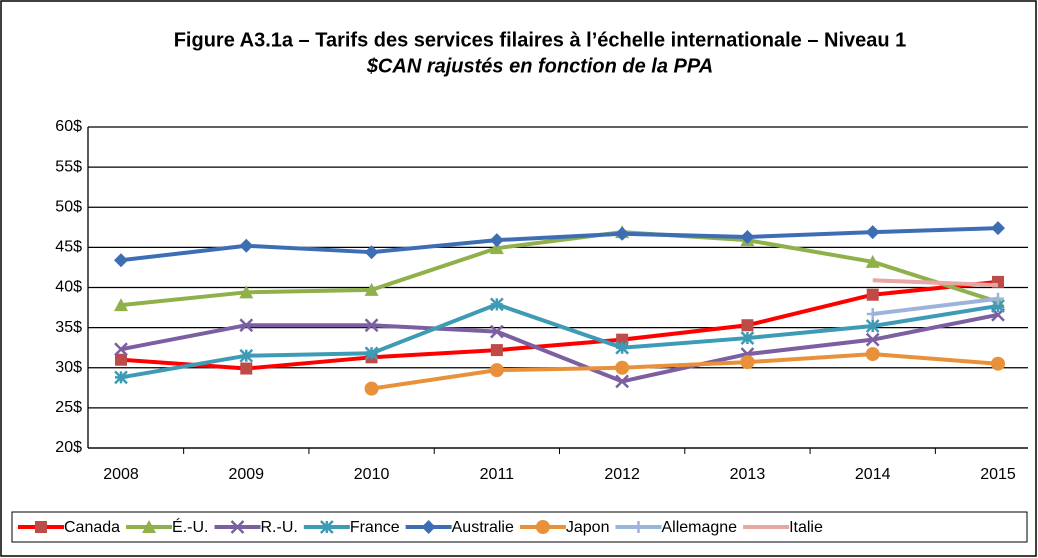 This screenshot has height=558, width=1038. What do you see at coordinates (256, 527) in the screenshot?
I see `legend-item: R.-U.` at bounding box center [256, 527].